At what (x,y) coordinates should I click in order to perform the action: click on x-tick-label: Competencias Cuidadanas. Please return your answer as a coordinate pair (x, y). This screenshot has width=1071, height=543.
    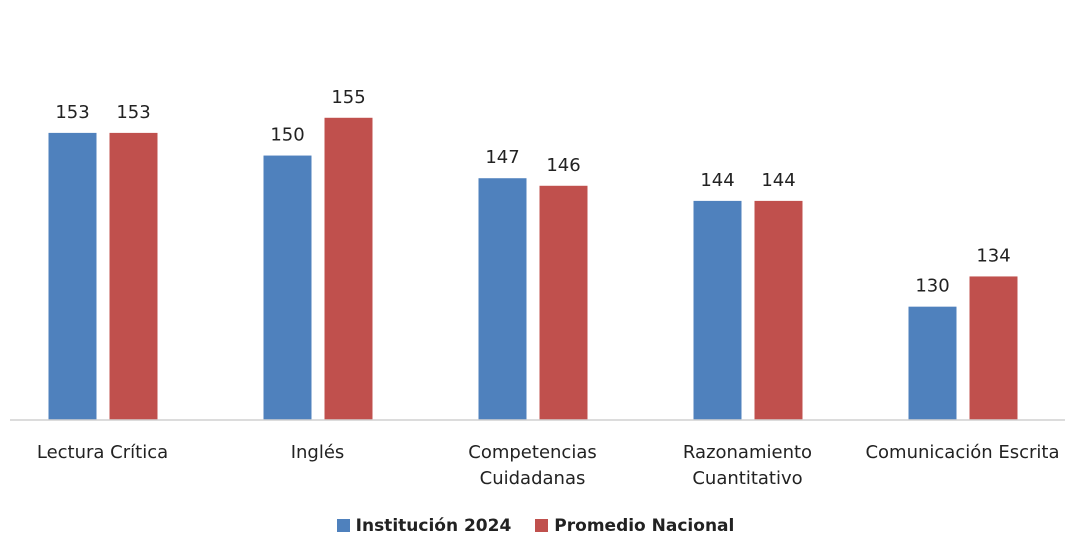
    Looking at the image, I should click on (532, 465).